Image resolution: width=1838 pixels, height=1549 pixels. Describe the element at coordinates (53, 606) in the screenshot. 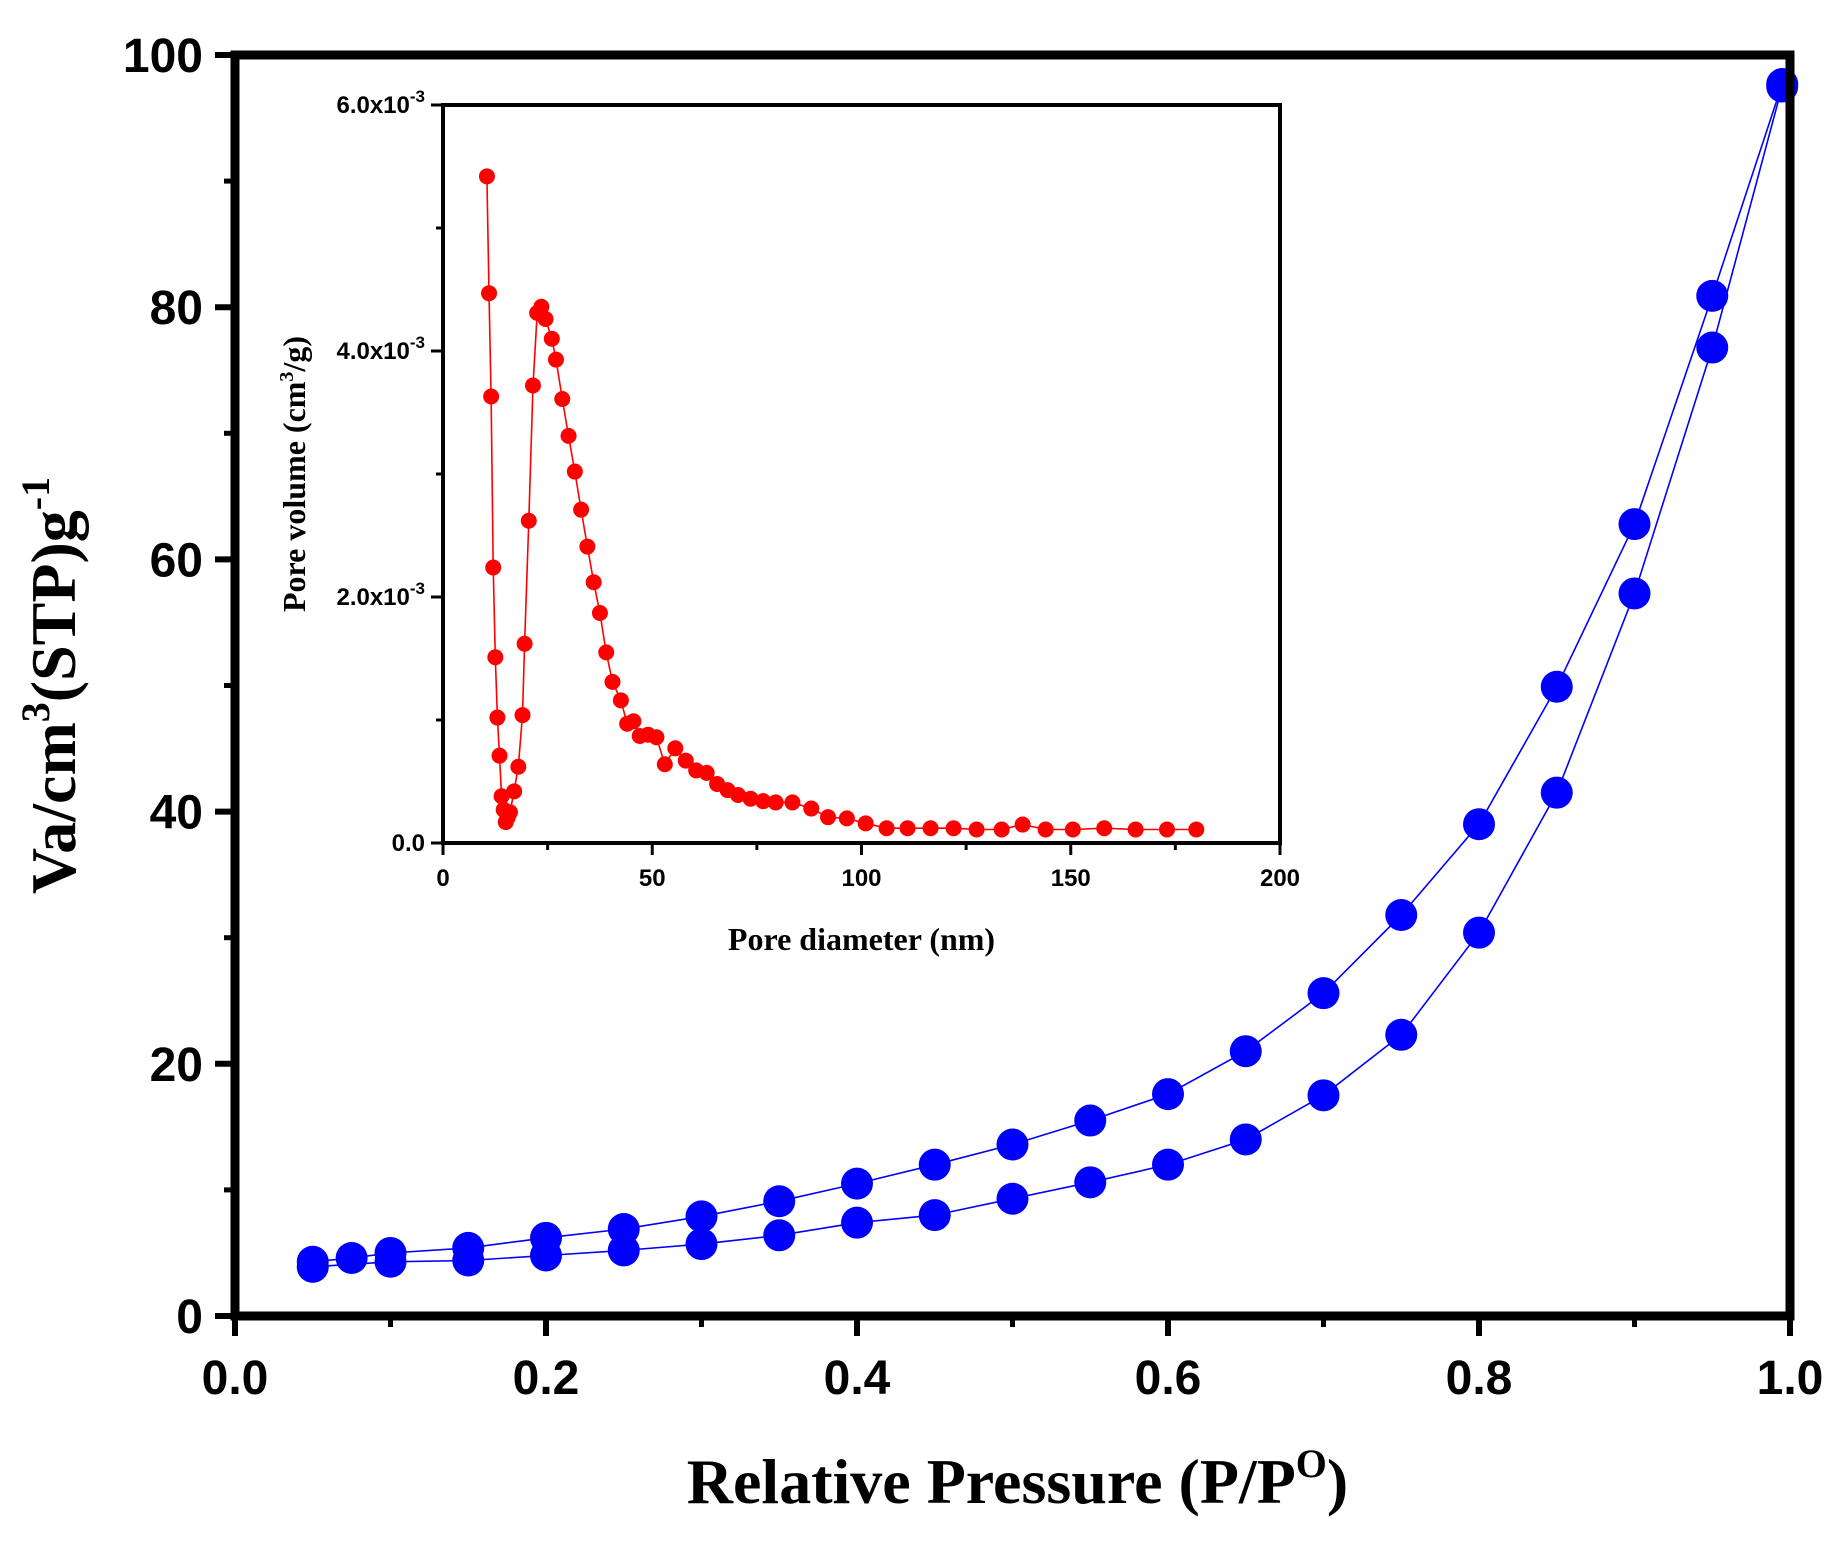

I see `main-y-axis-title-part2: (STP)g` at that location.